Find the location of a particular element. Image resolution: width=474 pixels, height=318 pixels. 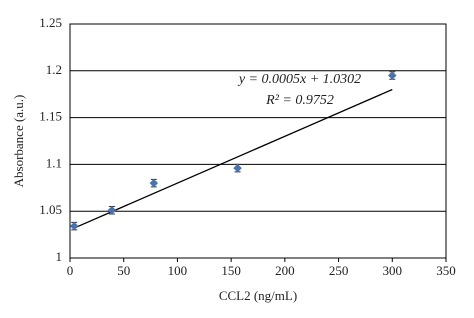

x-tick-label: 250 is located at coordinates (339, 270).